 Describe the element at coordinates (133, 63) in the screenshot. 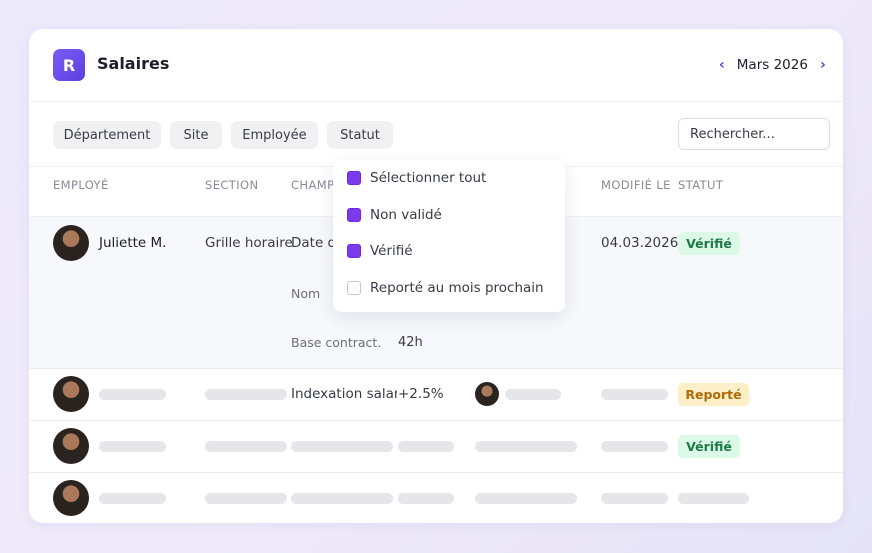

I see `page-title: Salaires` at that location.